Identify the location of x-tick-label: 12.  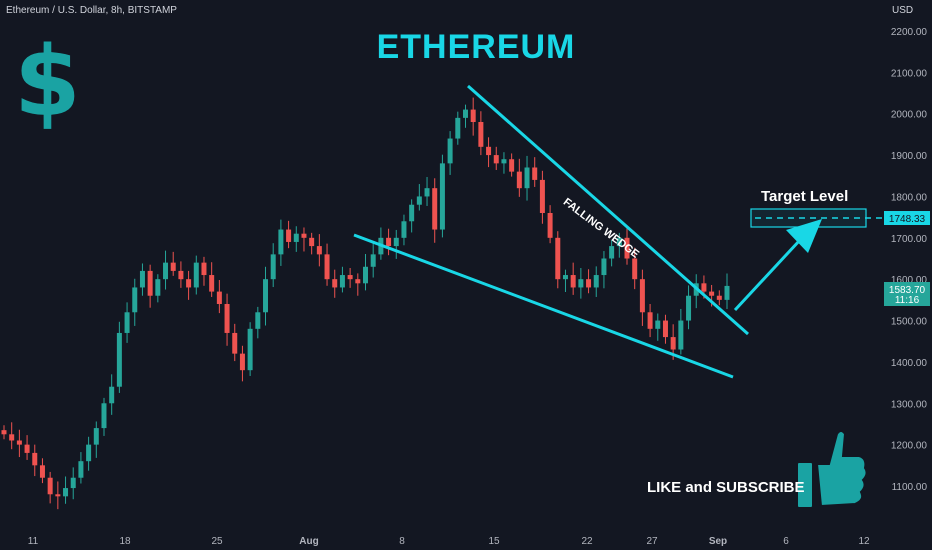
(864, 541).